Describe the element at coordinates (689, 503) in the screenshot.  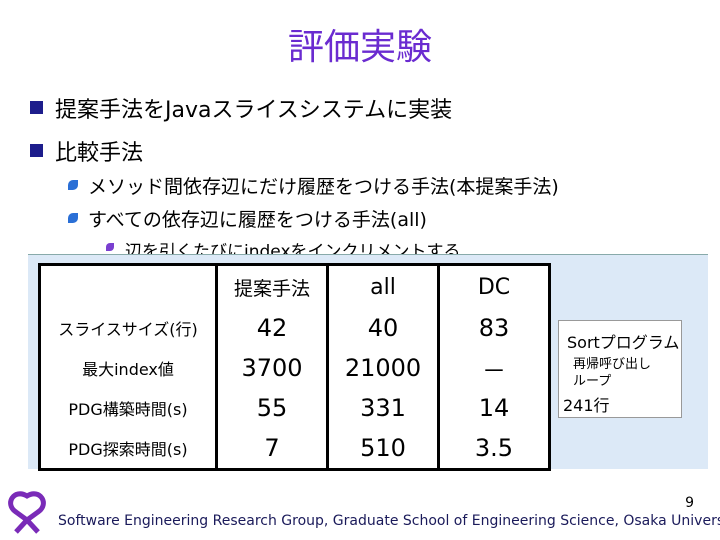
I see `page-number: 9` at that location.